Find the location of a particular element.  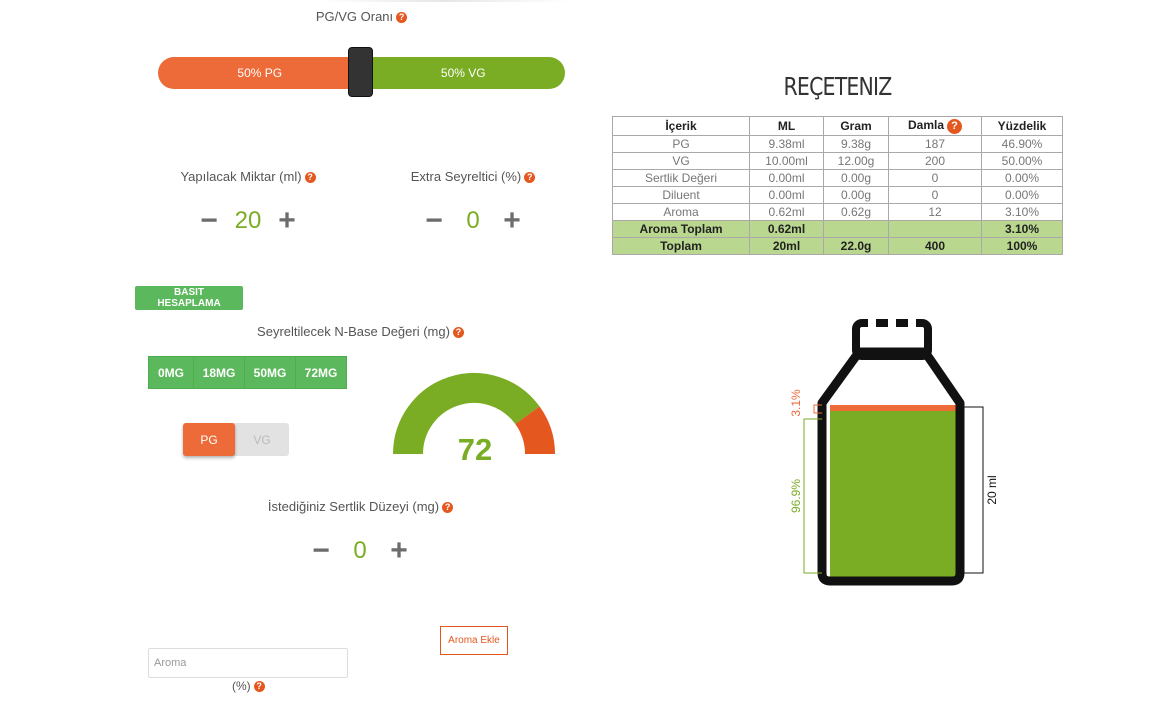

pg-portion: 50% PG is located at coordinates (260, 73).